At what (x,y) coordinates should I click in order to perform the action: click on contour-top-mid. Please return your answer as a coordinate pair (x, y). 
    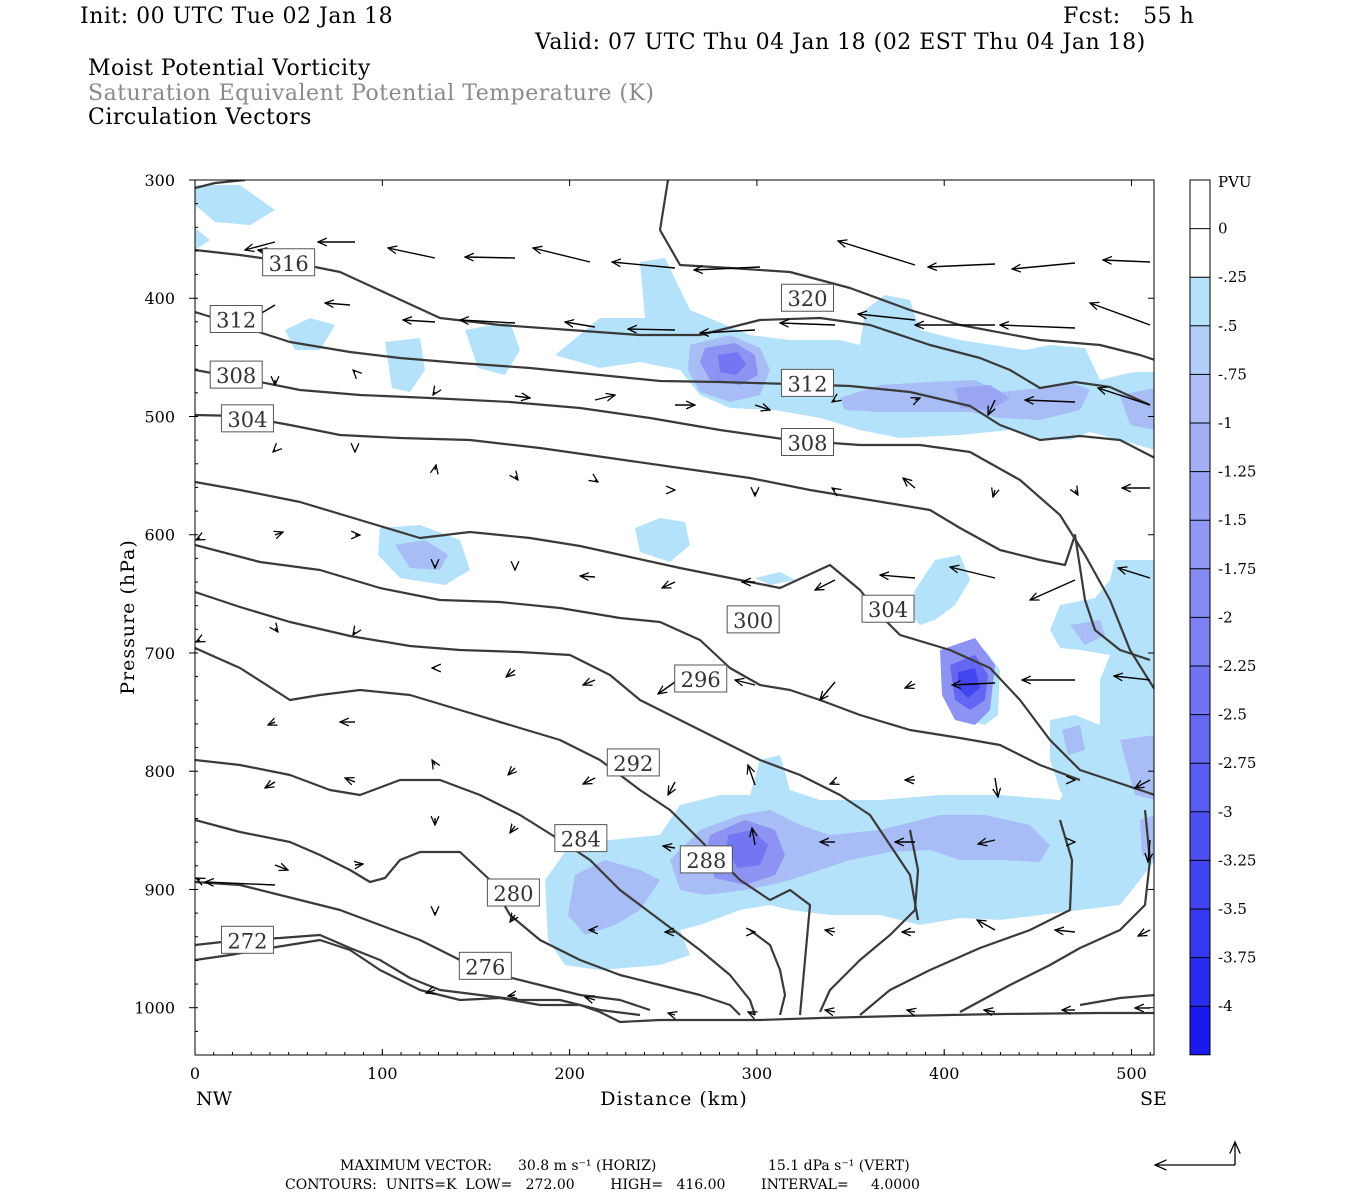
    Looking at the image, I should click on (906, 270).